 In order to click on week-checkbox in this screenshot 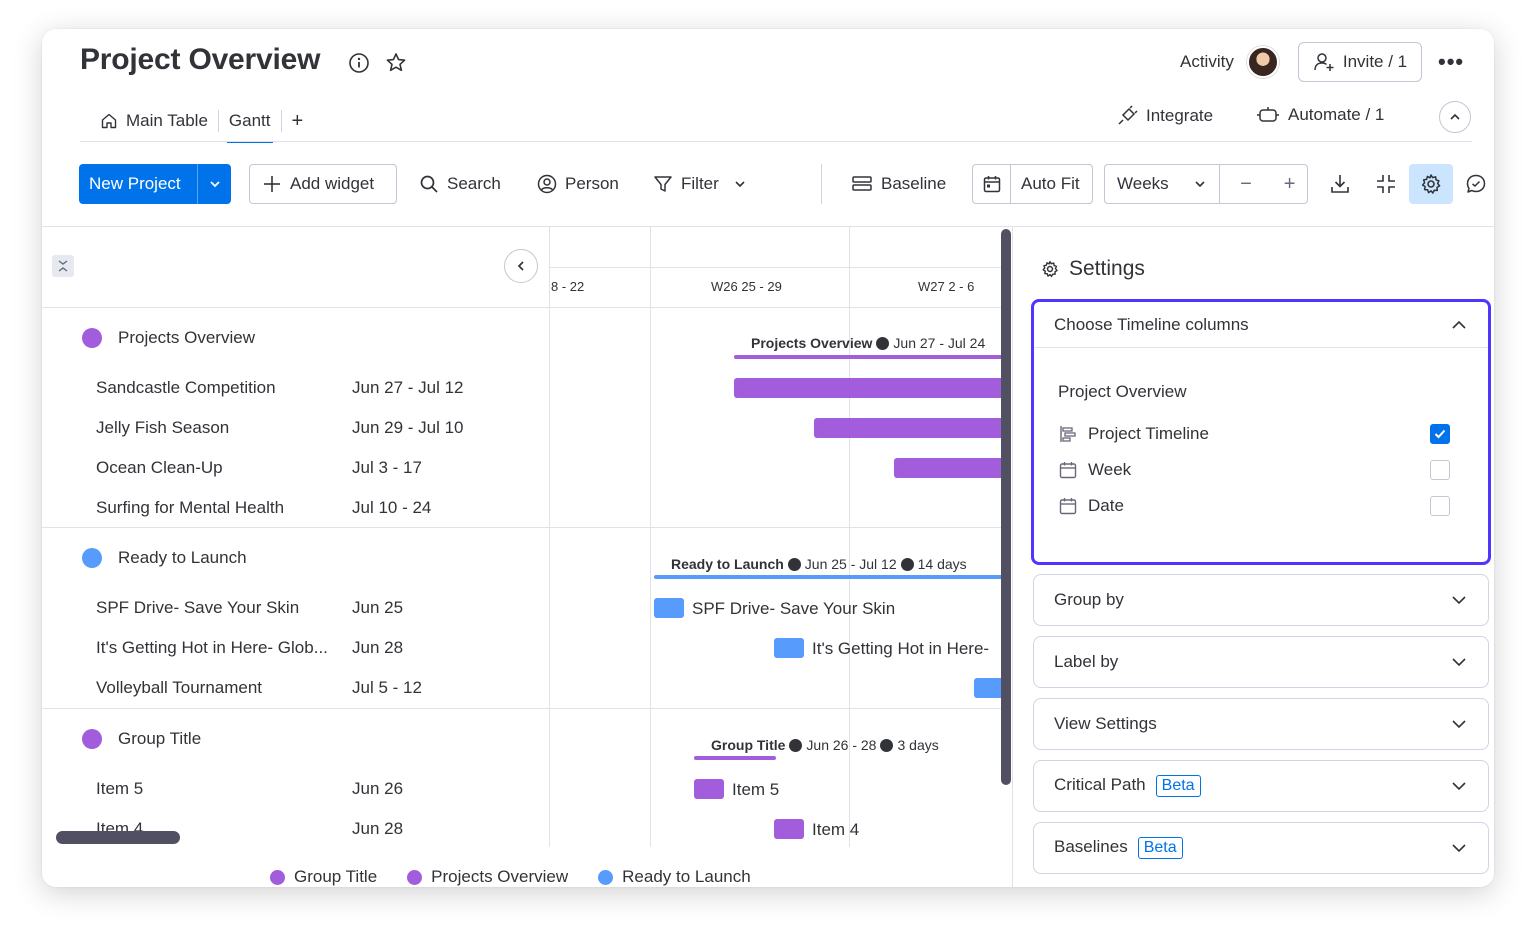, I will do `click(1440, 470)`.